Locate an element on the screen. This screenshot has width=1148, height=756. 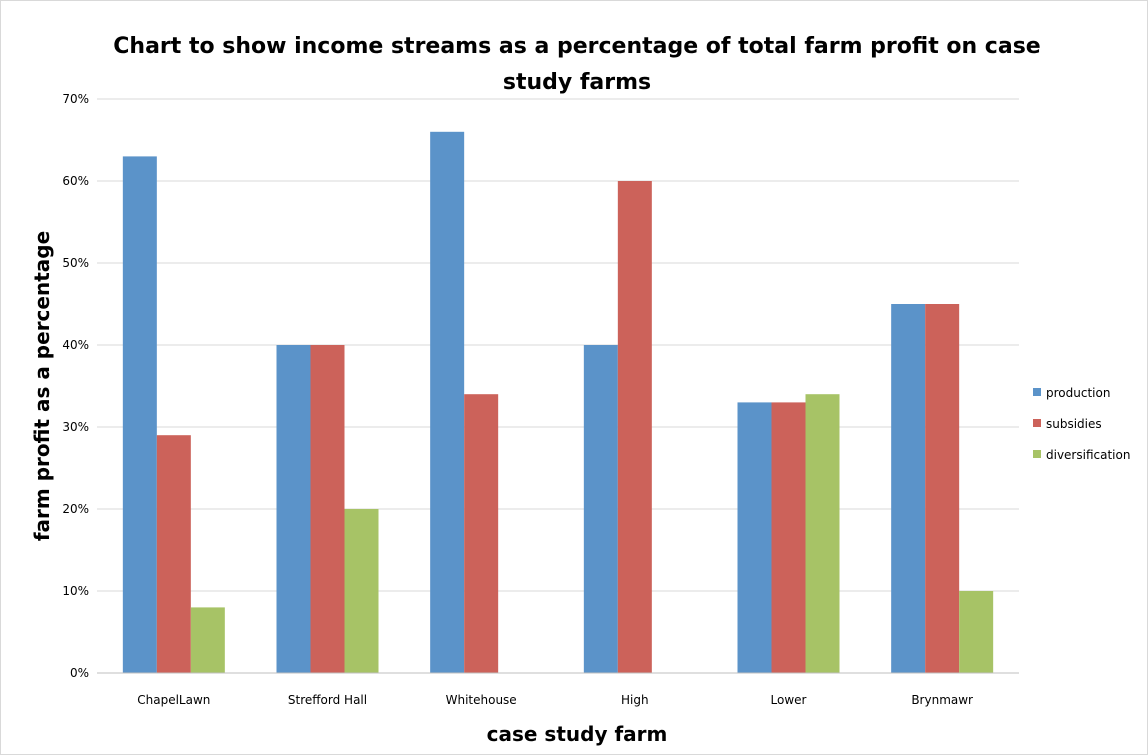
bar-subsidies-chapellawn is located at coordinates (173, 554).